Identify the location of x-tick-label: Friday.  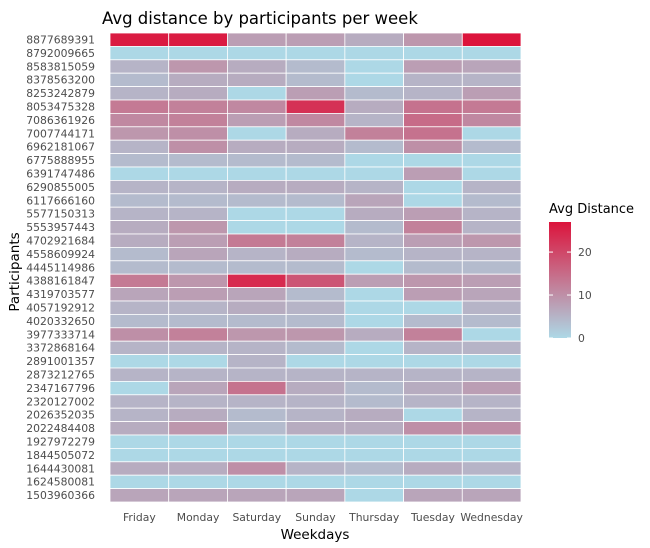
(139, 517).